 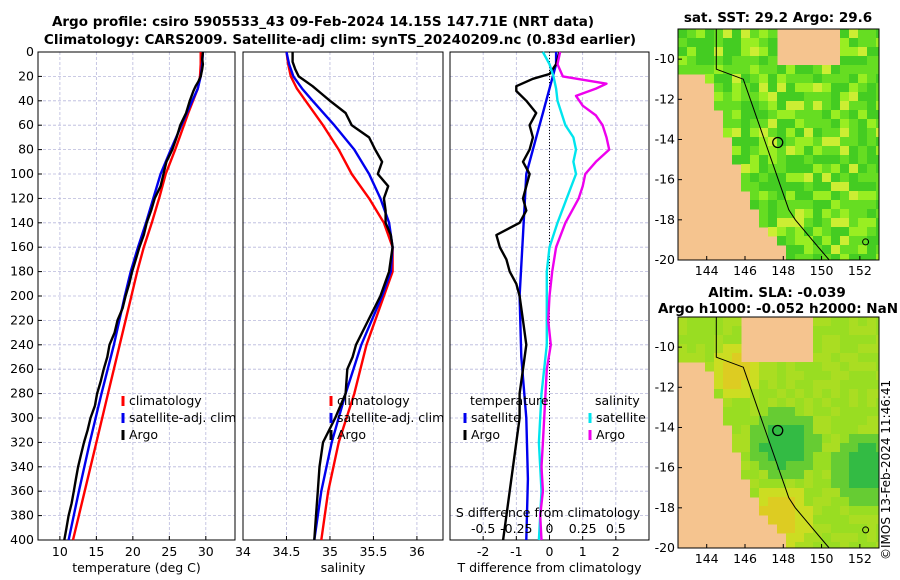 What do you see at coordinates (26, 75) in the screenshot?
I see `y-tick-label: 20` at bounding box center [26, 75].